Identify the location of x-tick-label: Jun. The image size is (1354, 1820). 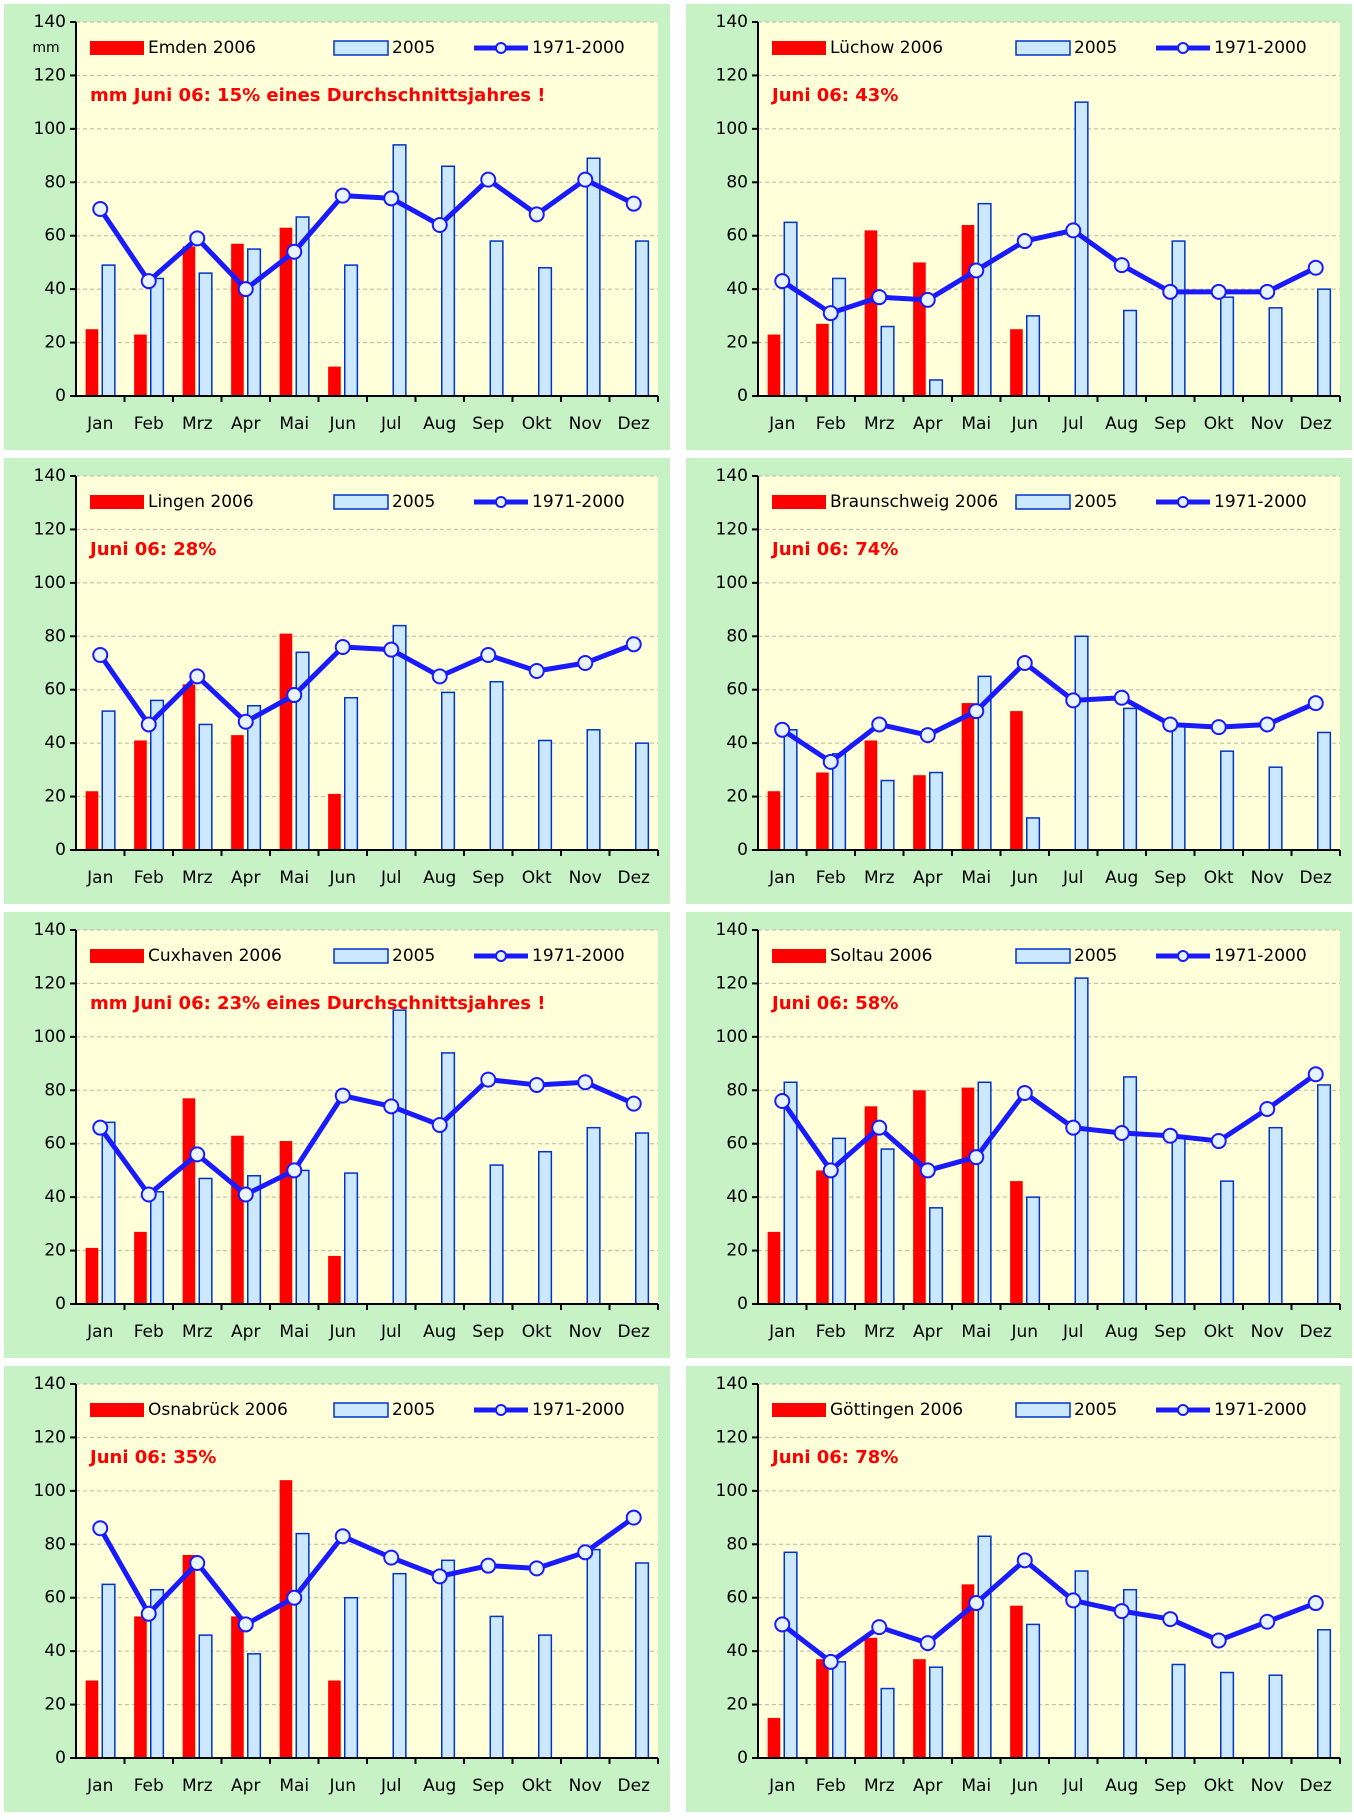
(342, 878).